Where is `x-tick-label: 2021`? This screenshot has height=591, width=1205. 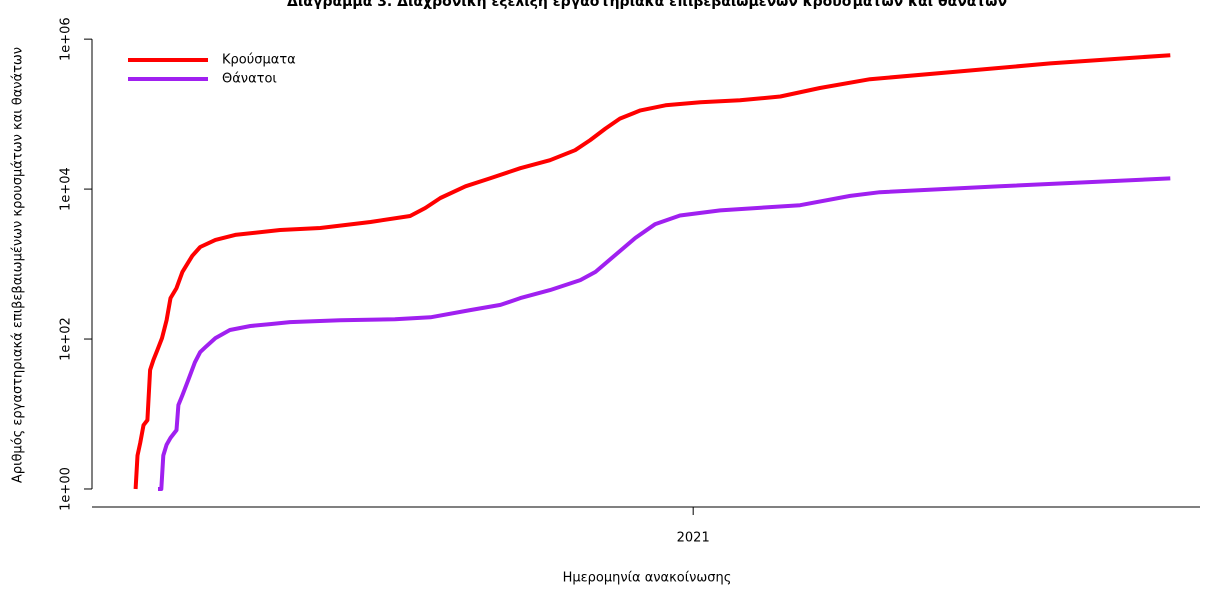
x-tick-label: 2021 is located at coordinates (693, 538).